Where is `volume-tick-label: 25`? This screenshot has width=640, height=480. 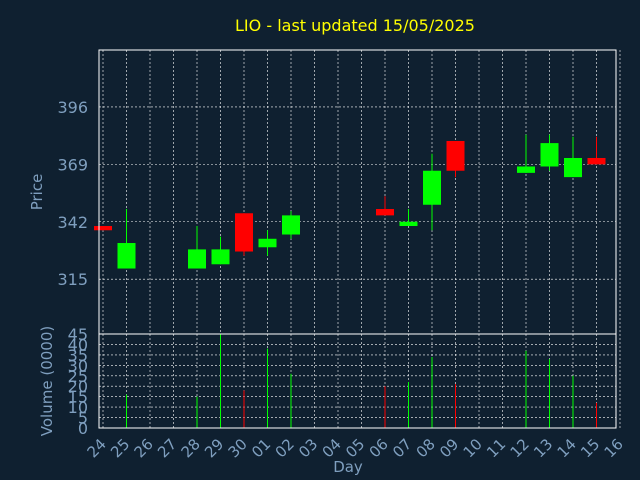 volume-tick-label: 25 is located at coordinates (78, 376).